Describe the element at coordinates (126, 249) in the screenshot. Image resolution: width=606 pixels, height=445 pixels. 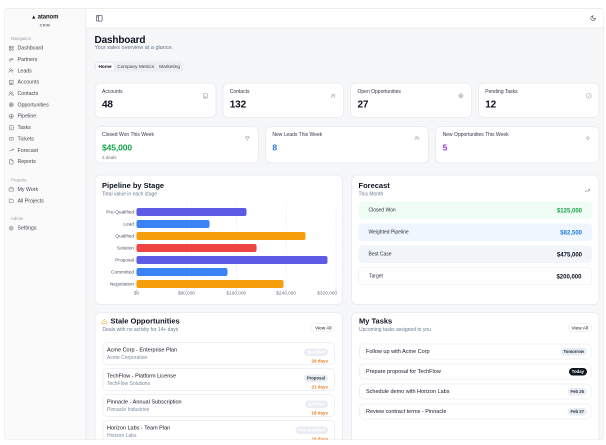
I see `svg-text: Solution` at that location.